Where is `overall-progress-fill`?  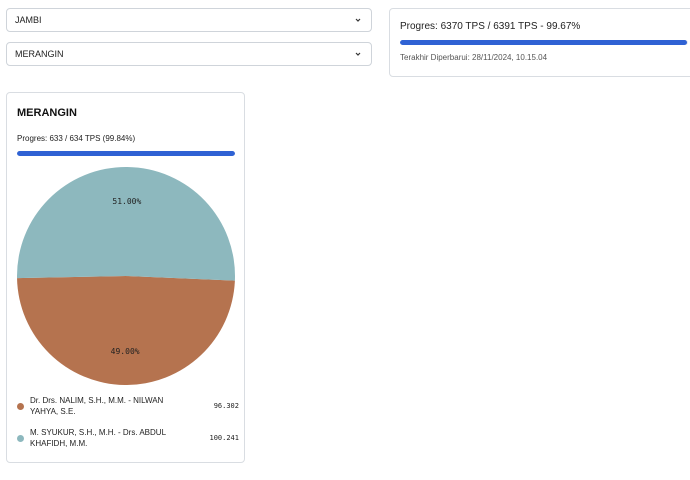
overall-progress-fill is located at coordinates (544, 42).